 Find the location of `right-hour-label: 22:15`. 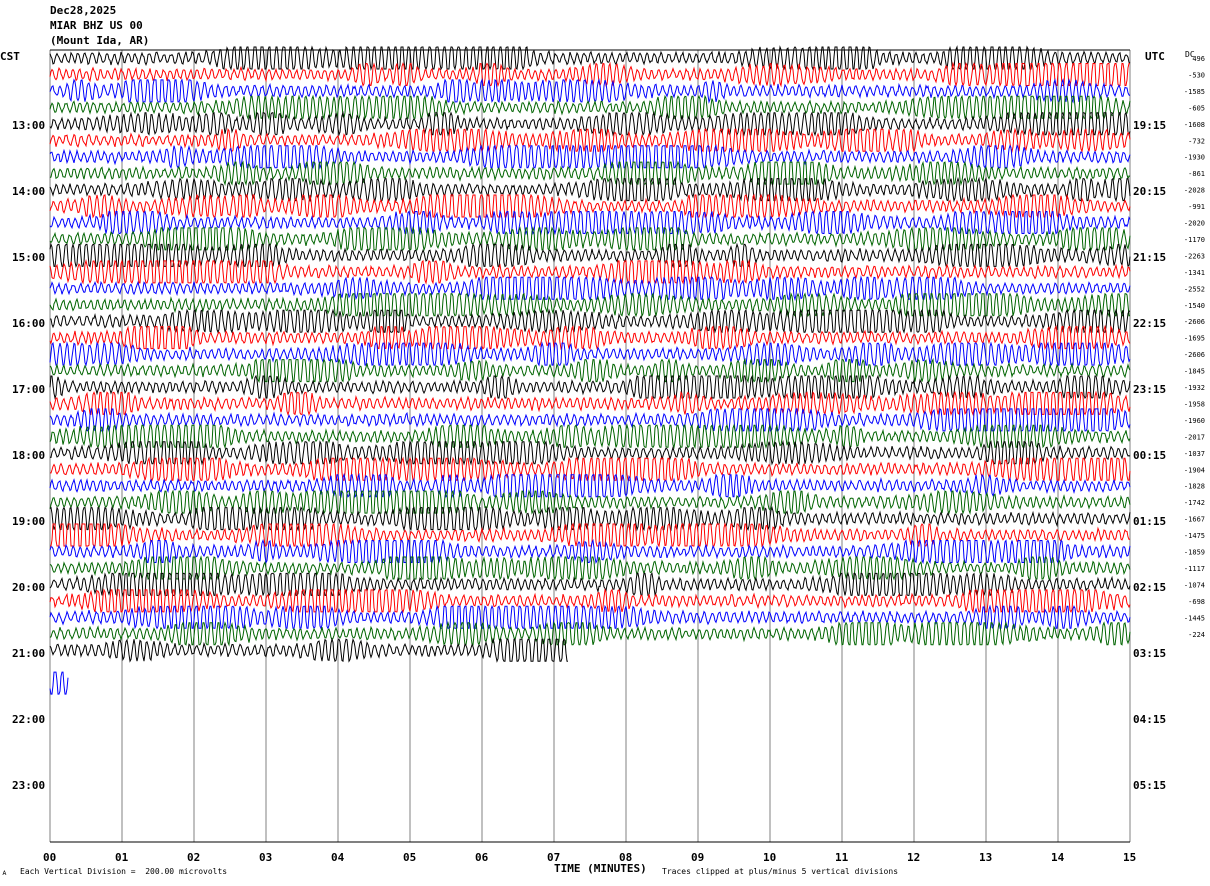

right-hour-label: 22:15 is located at coordinates (1150, 323).